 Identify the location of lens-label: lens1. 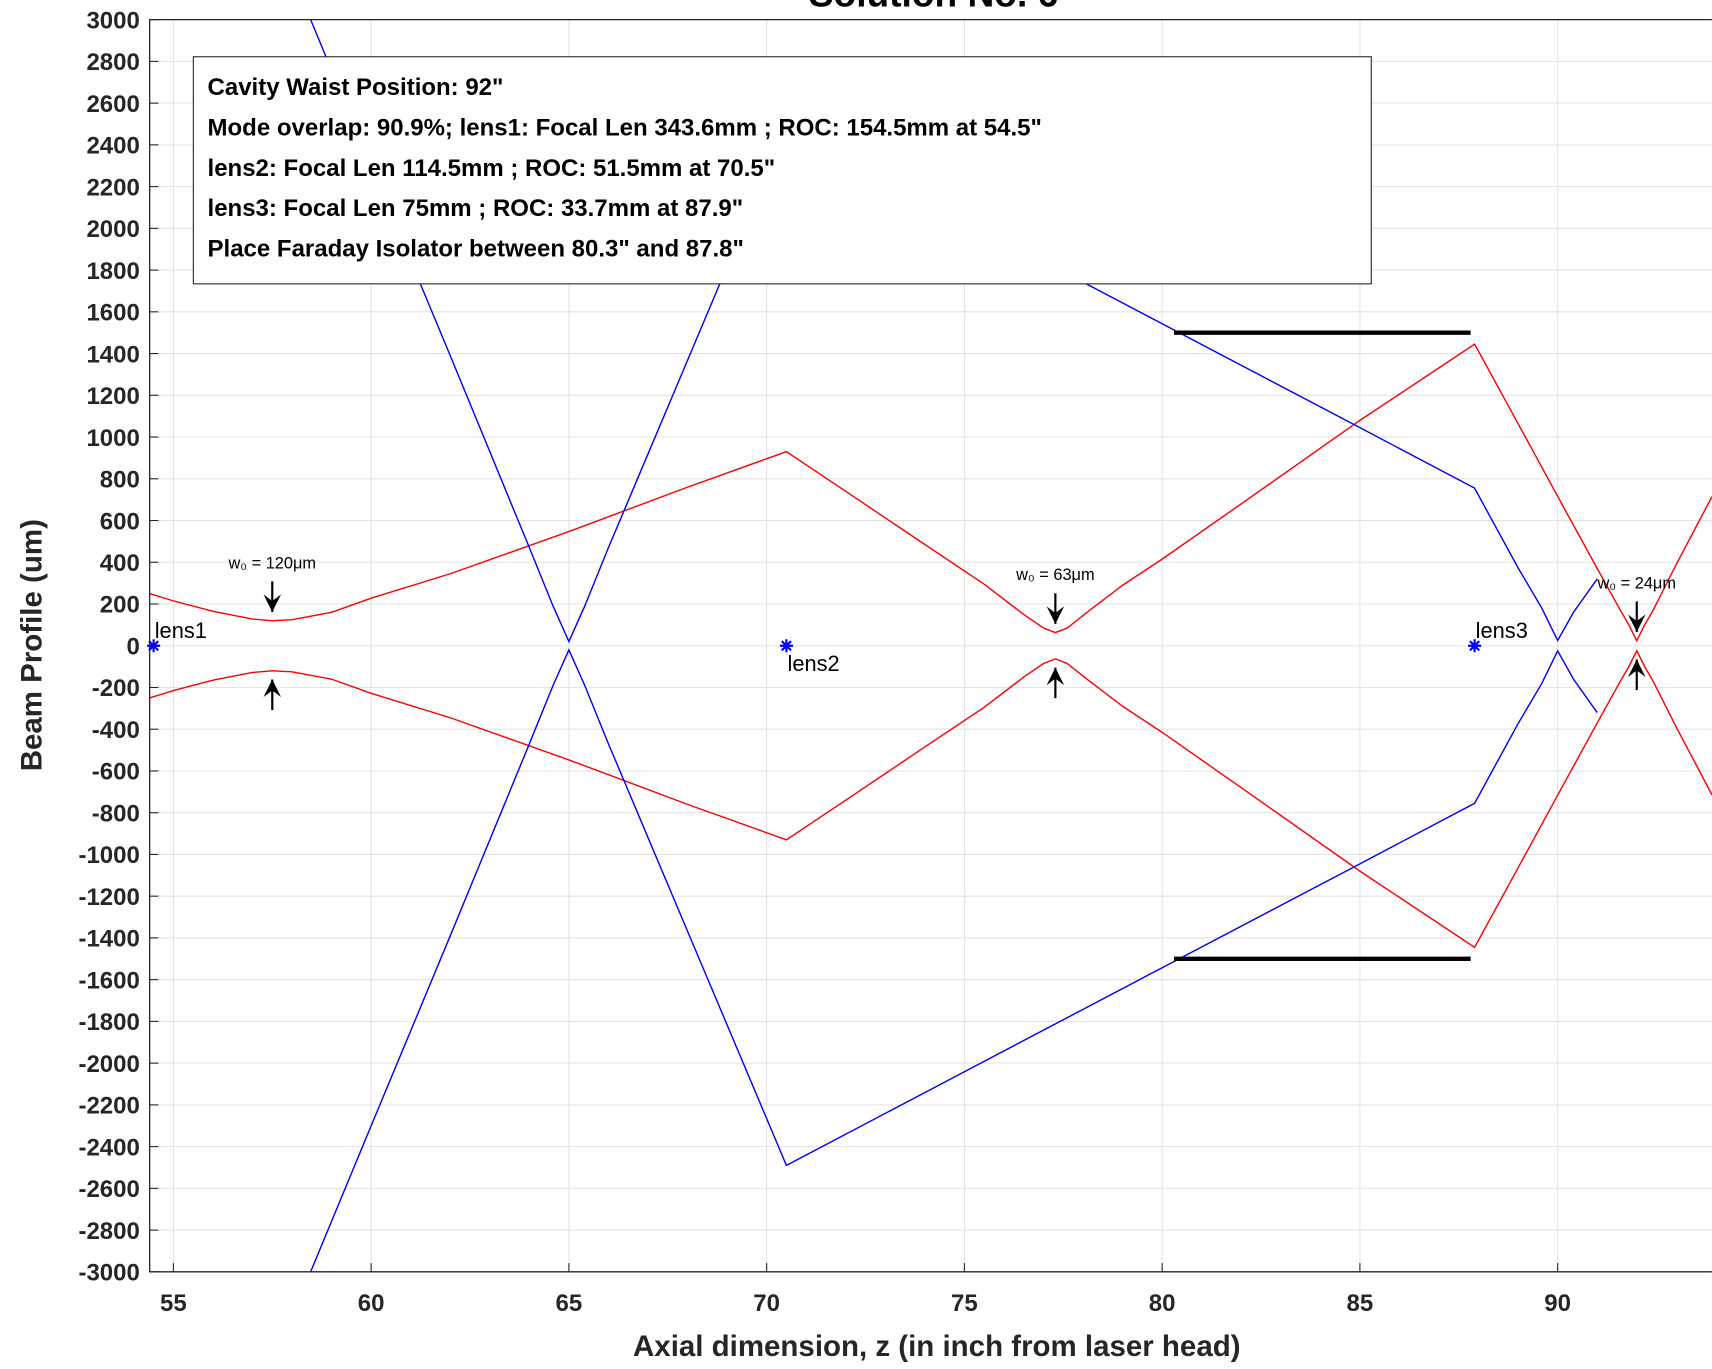
(181, 630).